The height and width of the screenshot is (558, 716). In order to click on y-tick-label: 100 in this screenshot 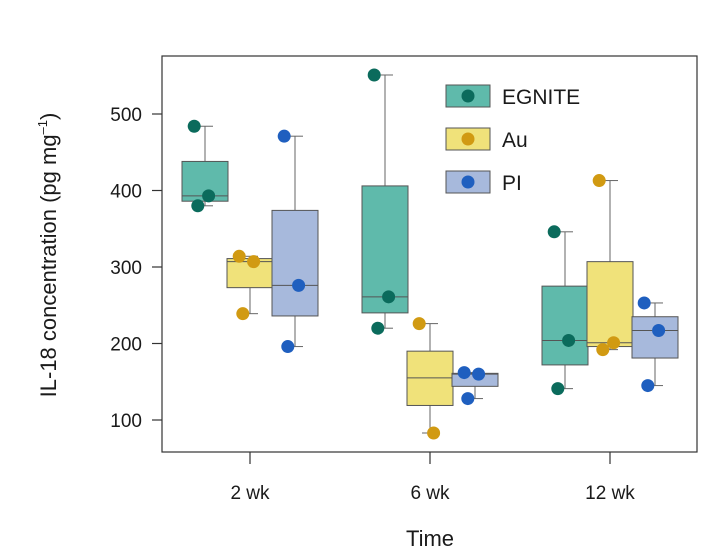, I will do `click(126, 421)`.